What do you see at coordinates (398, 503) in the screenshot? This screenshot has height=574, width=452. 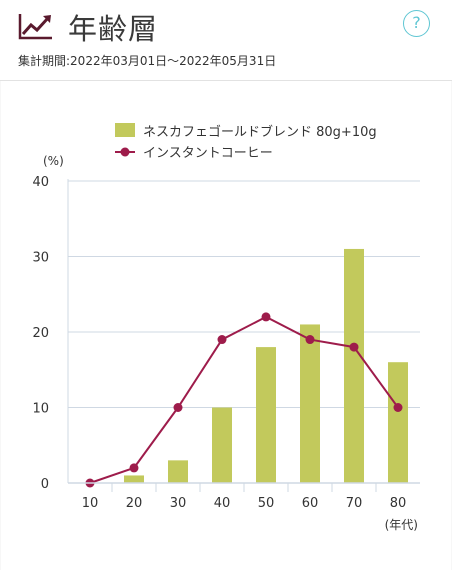 I see `x-tick-label: 80` at bounding box center [398, 503].